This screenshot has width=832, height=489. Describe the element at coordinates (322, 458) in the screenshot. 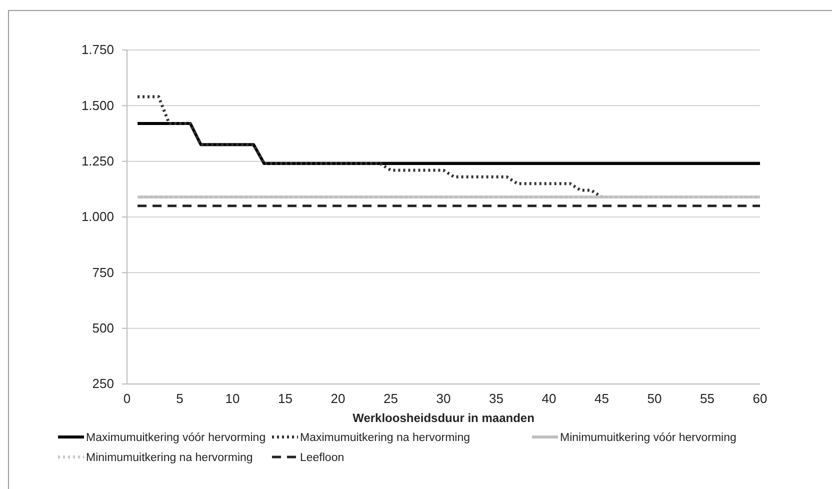

I see `legend-label: Leefloon` at that location.